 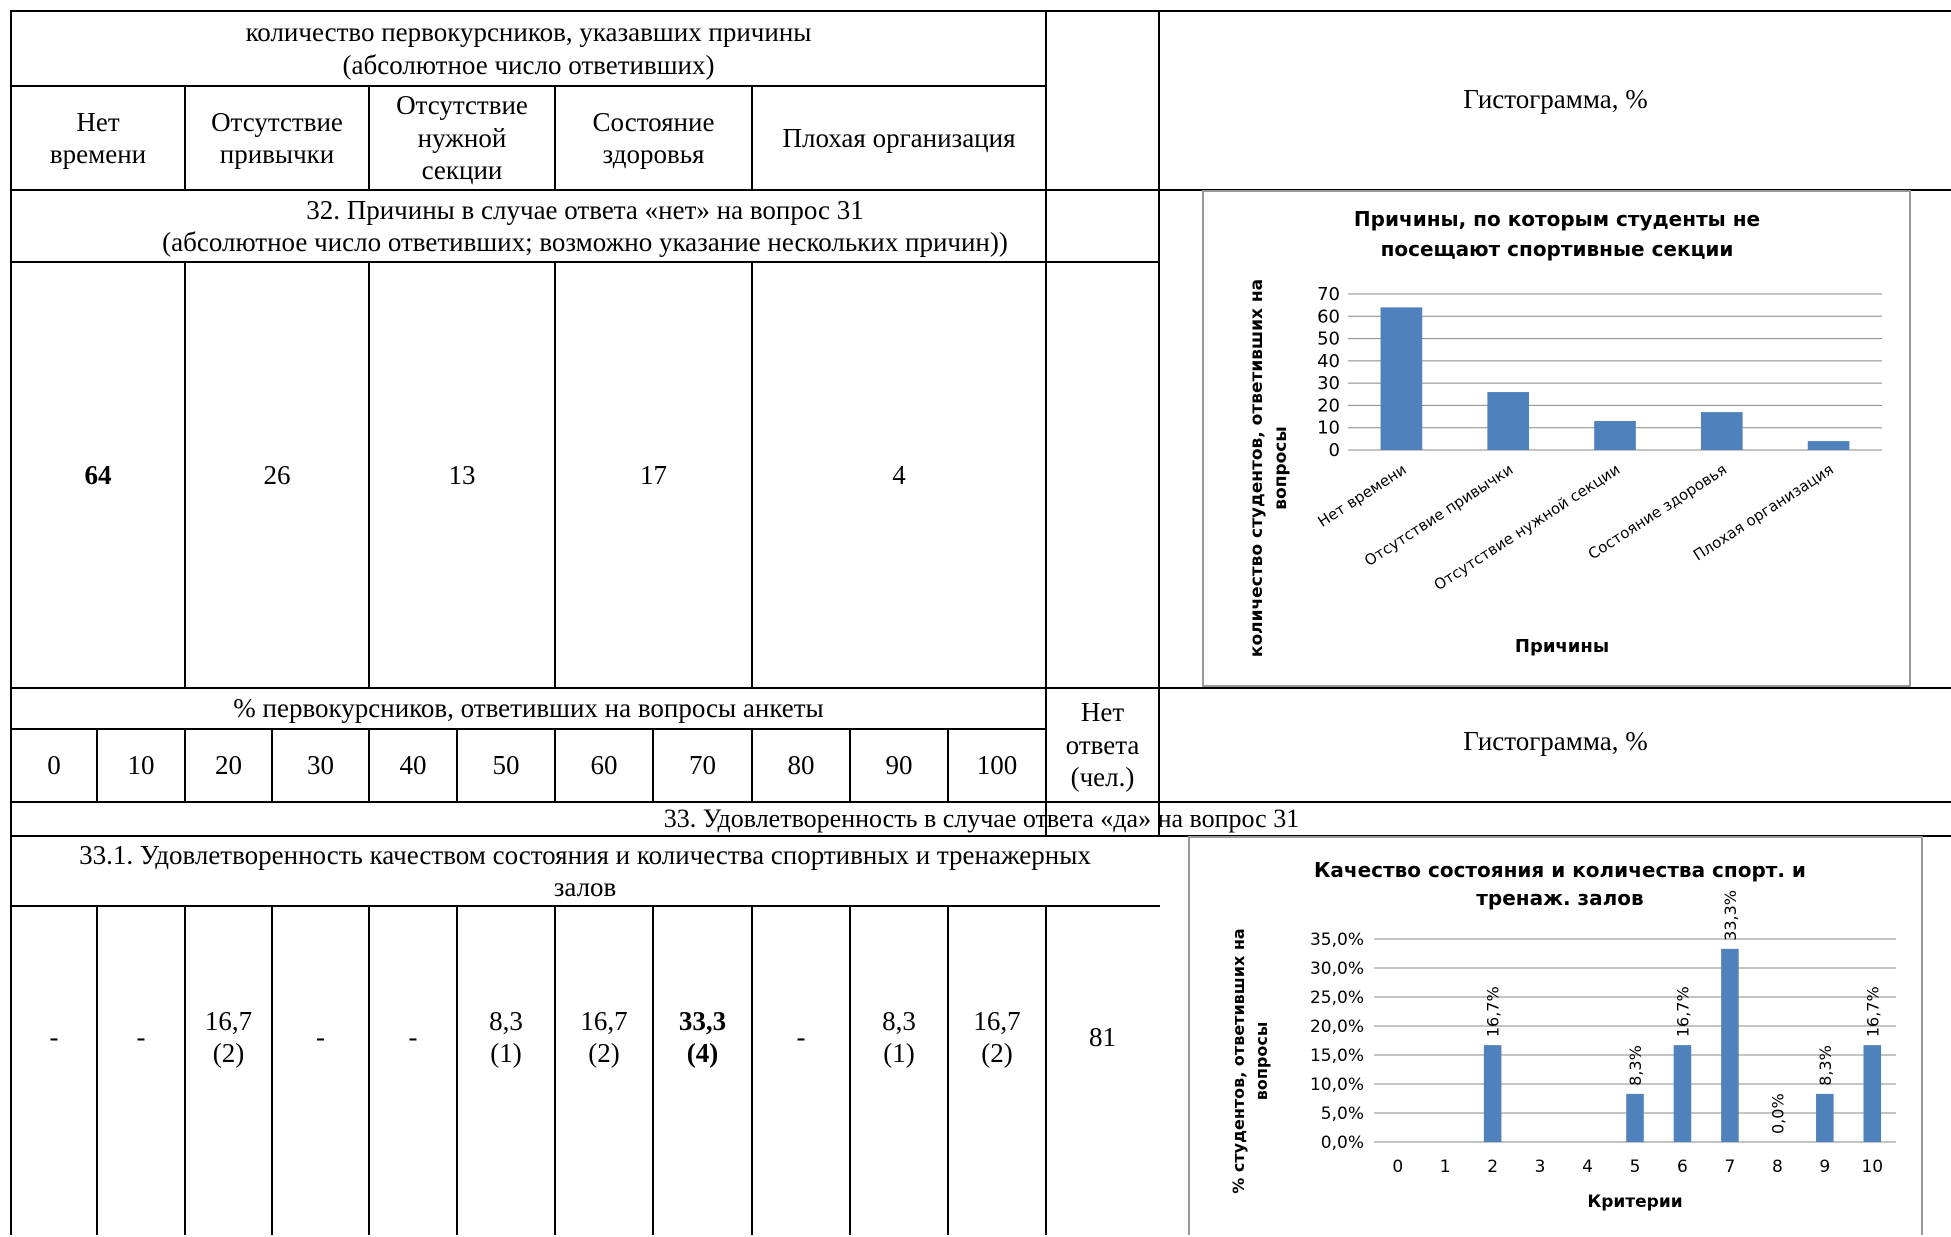 I want to click on x-tick-label: 10, so click(x=1872, y=1167).